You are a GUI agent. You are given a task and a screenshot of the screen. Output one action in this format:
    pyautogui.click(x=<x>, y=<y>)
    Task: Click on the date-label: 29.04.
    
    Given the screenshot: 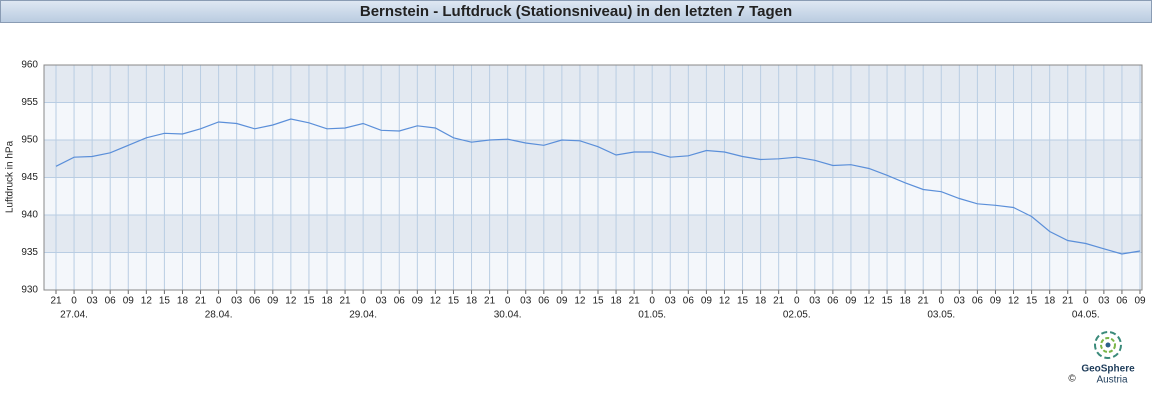 What is the action you would take?
    pyautogui.click(x=363, y=315)
    